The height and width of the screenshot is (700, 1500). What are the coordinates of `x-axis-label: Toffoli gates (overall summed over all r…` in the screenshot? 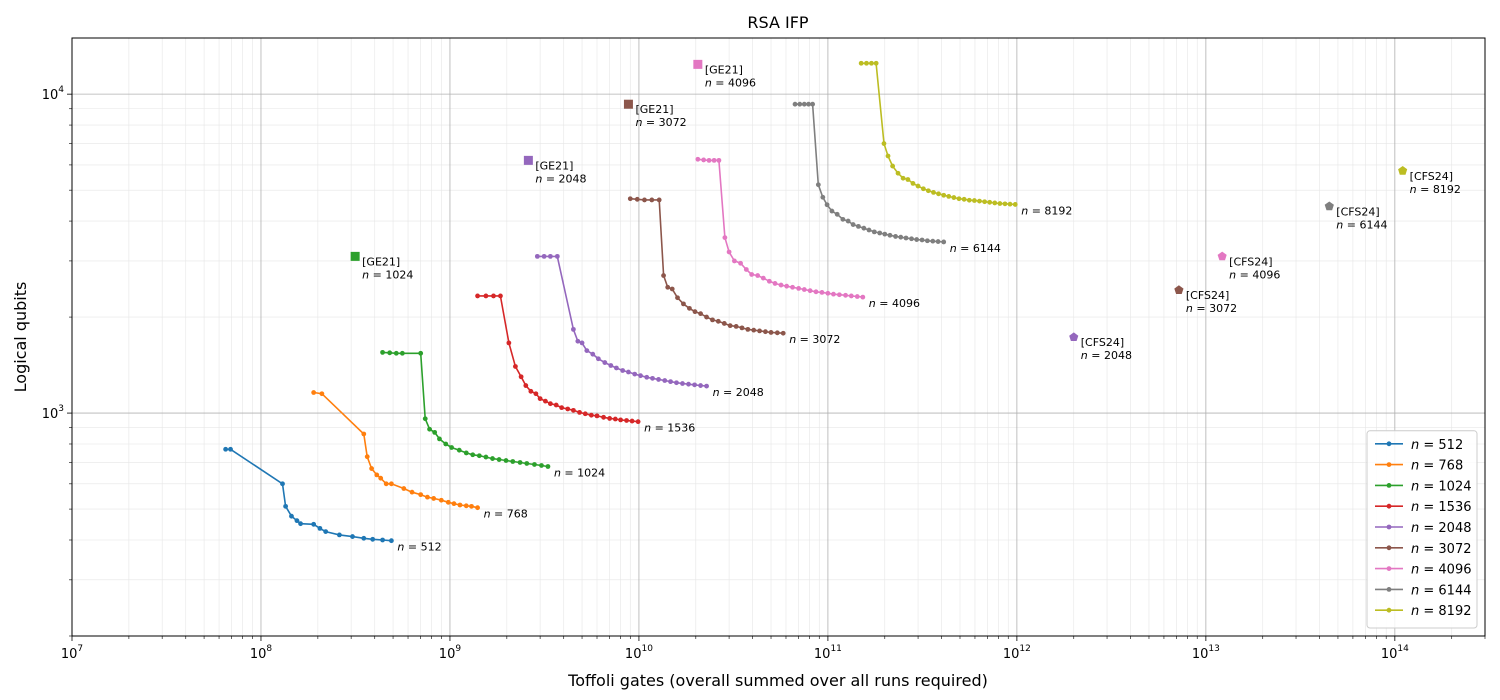 It's located at (777, 680).